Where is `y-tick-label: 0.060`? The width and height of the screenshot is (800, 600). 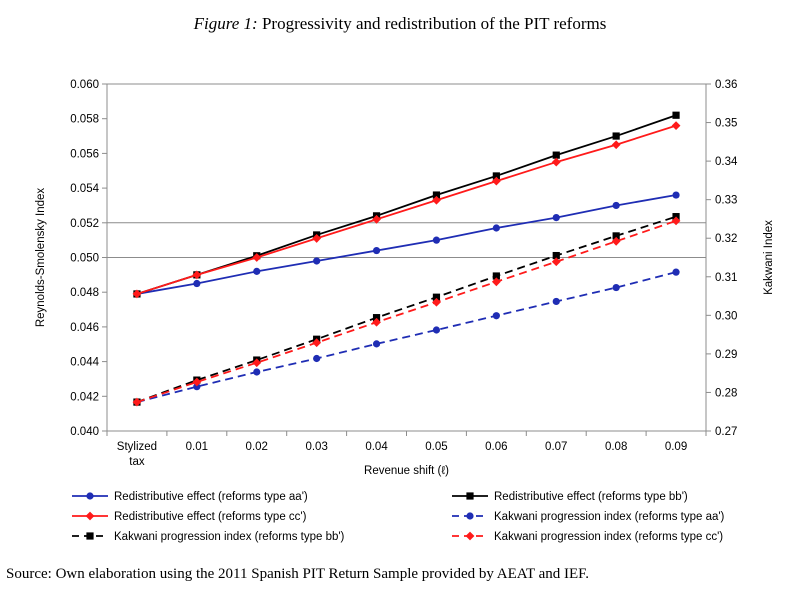
y-tick-label: 0.060 is located at coordinates (84, 85).